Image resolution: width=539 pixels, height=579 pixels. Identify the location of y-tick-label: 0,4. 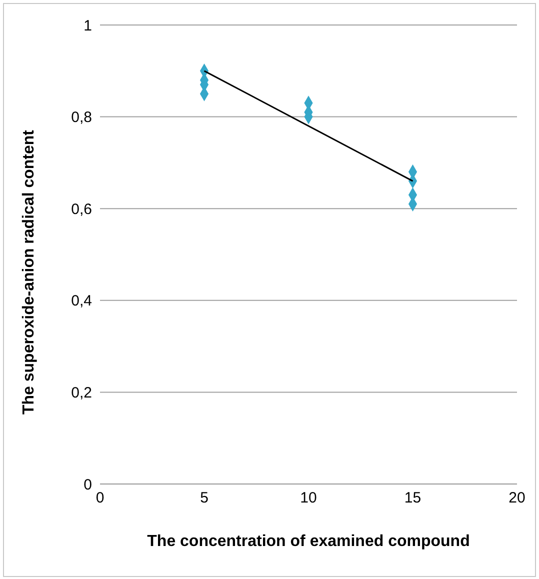
(81, 301).